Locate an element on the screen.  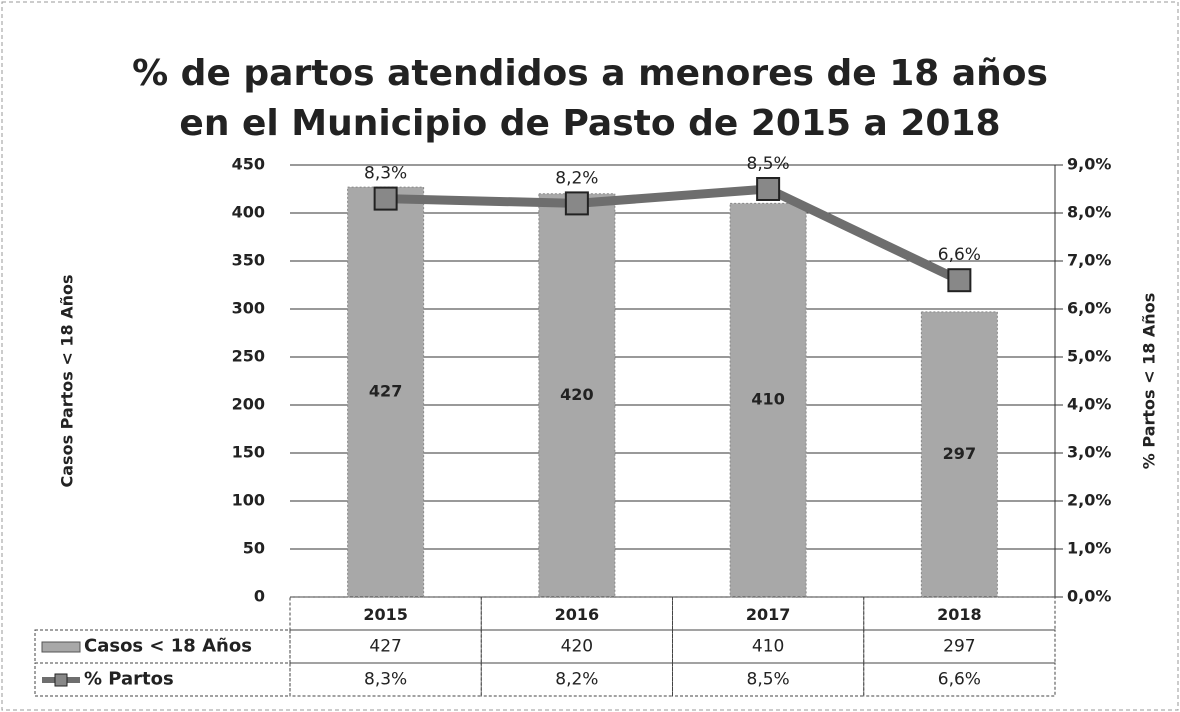
table-value: 8,5% is located at coordinates (768, 680).